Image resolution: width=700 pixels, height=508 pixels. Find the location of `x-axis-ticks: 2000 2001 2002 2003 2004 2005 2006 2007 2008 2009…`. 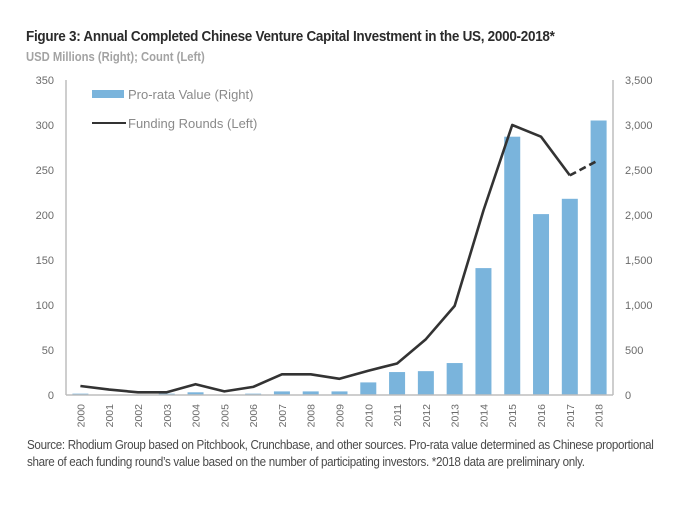

x-axis-ticks: 2000 2001 2002 2003 2004 2005 2006 2007 2008 2009… is located at coordinates (340, 416).